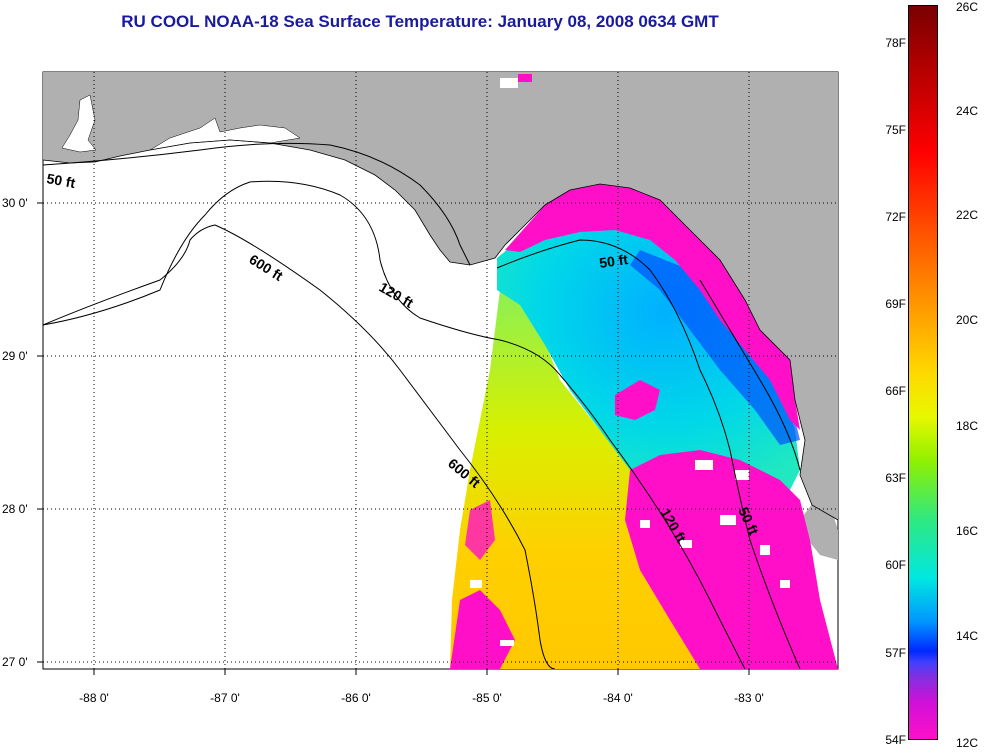 The width and height of the screenshot is (992, 754). What do you see at coordinates (967, 426) in the screenshot?
I see `colorbar-c-18: 18C` at bounding box center [967, 426].